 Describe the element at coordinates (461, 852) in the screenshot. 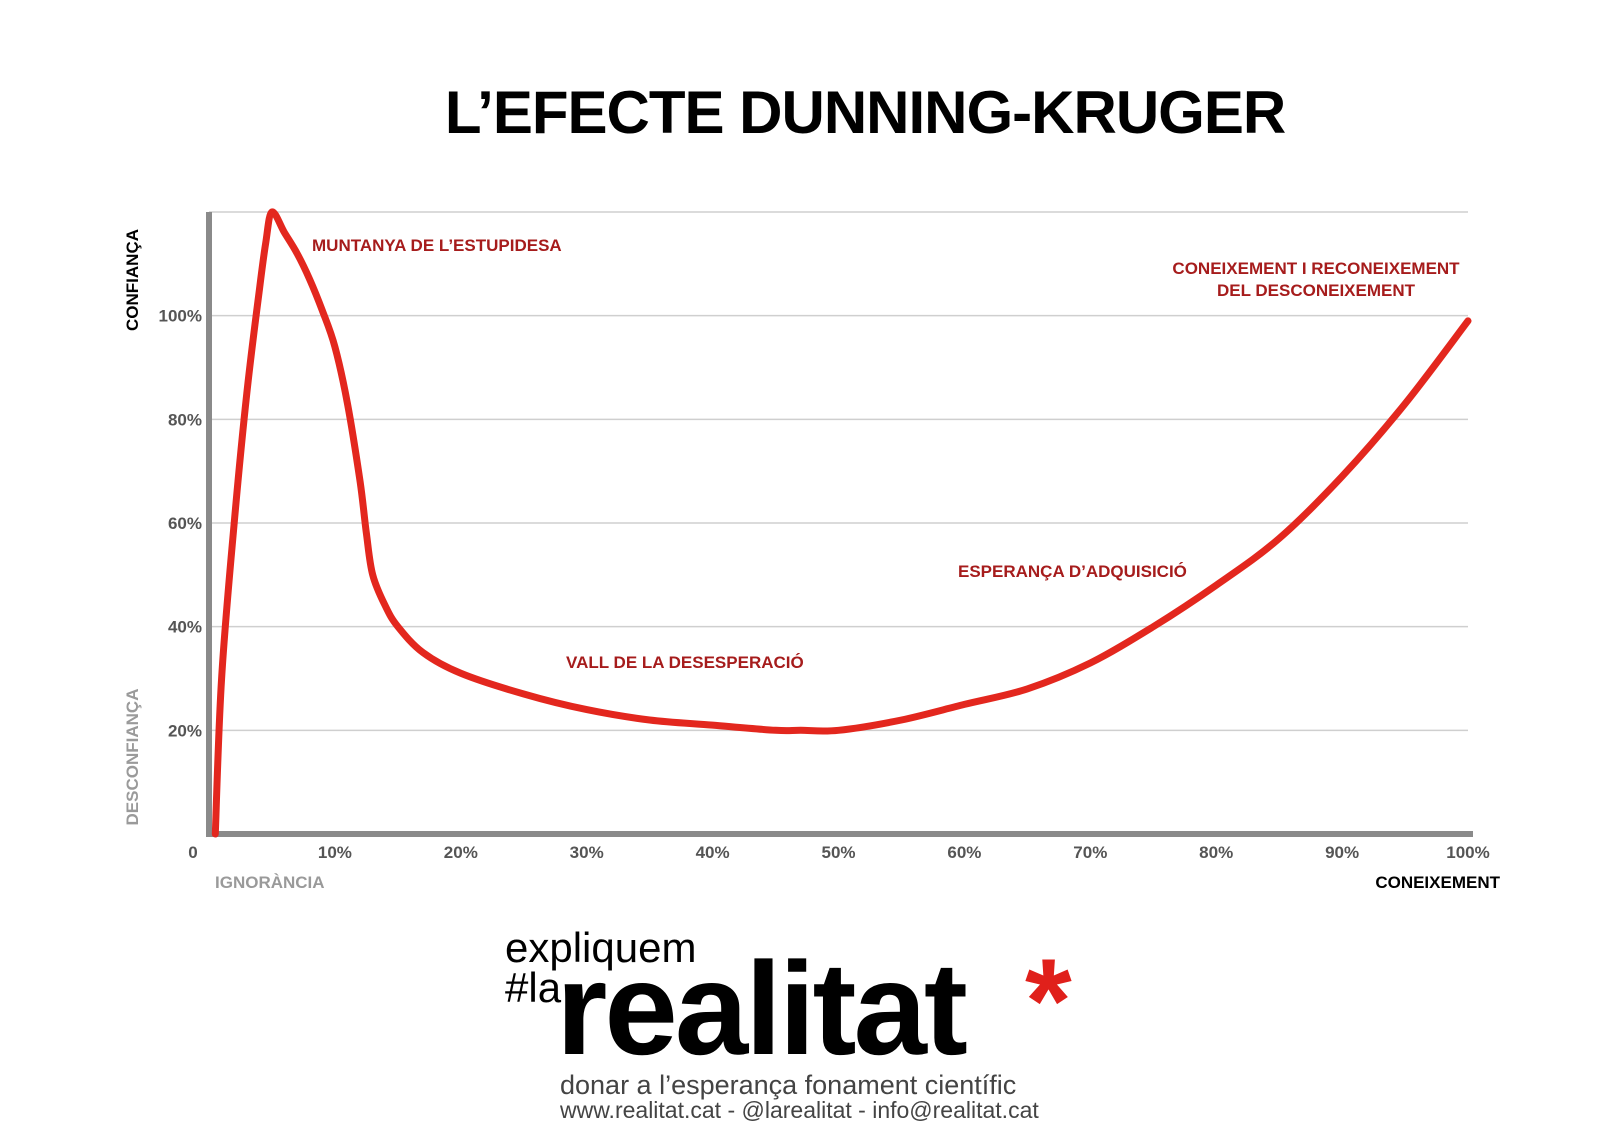

I see `x-tick-label: 20%` at that location.